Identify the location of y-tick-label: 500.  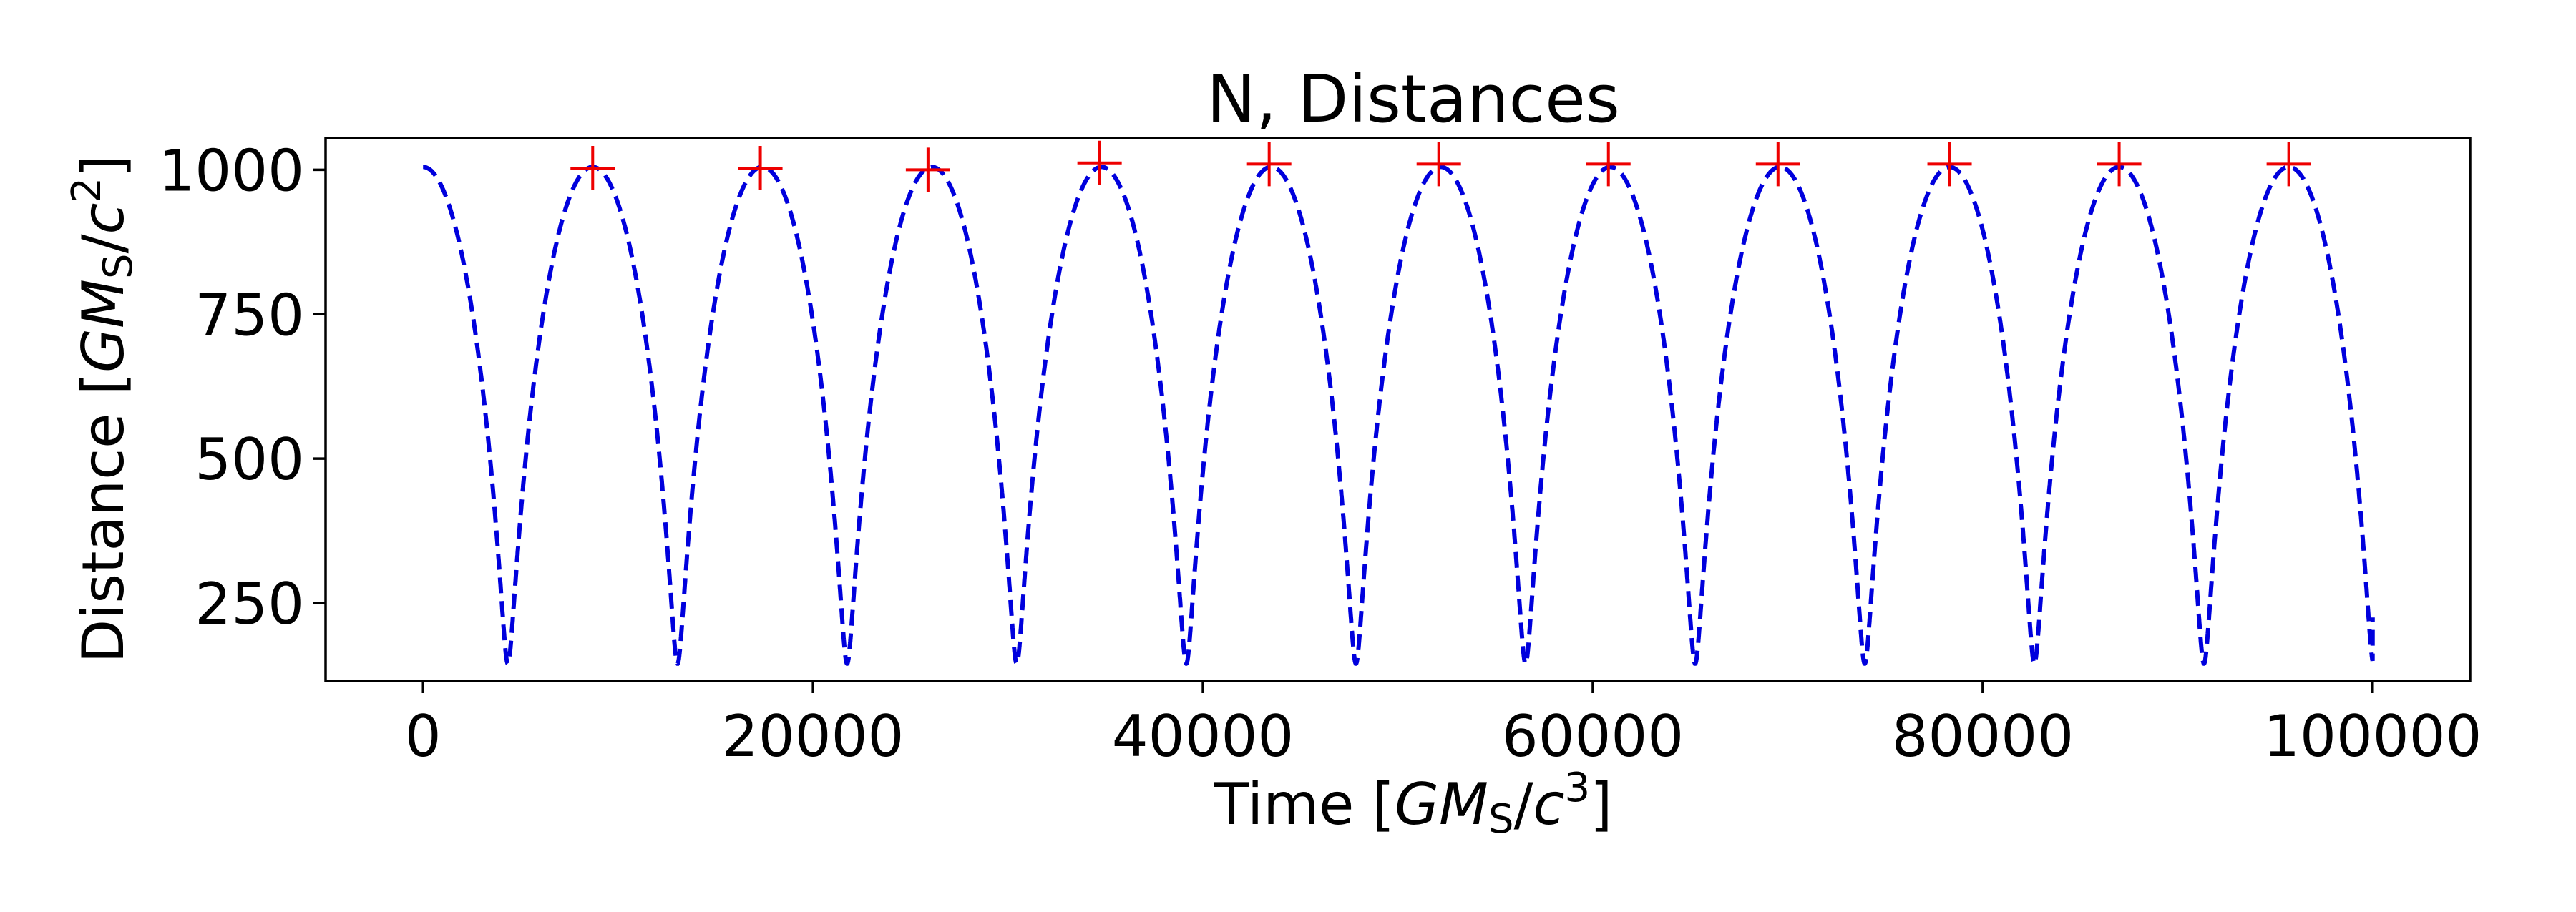
(249, 459).